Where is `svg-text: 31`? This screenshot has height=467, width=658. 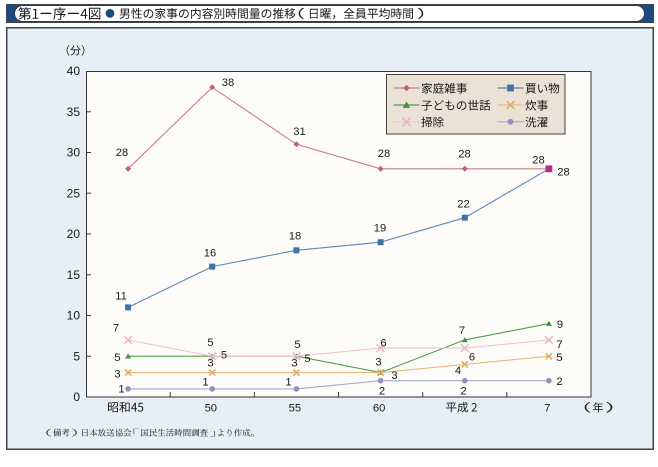
svg-text: 31 is located at coordinates (299, 132).